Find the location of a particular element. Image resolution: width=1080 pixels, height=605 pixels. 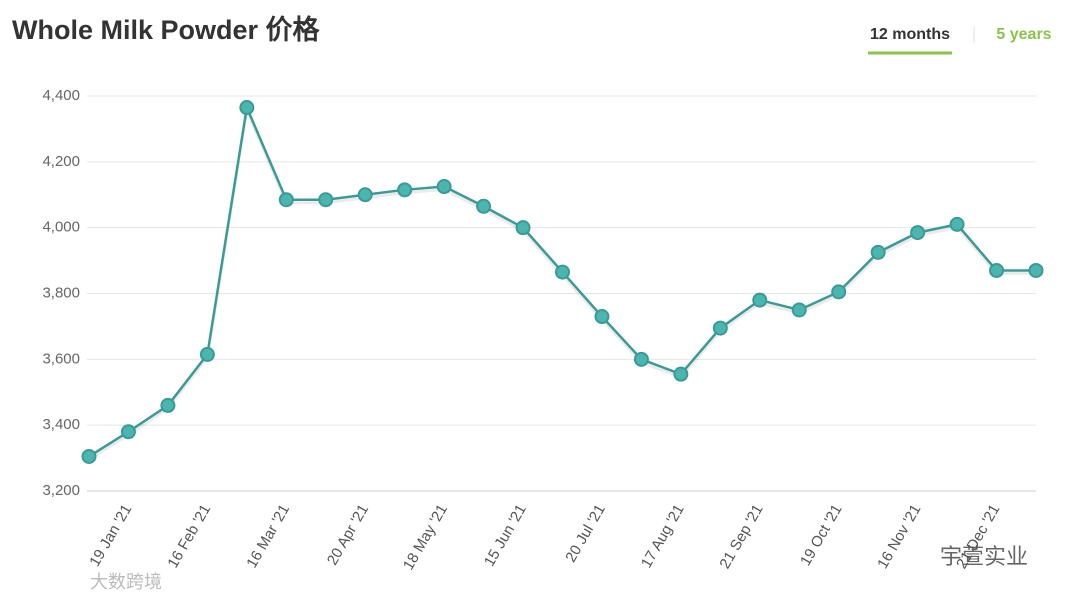

x-tick-label: 15 Jun '21 is located at coordinates (505, 535).